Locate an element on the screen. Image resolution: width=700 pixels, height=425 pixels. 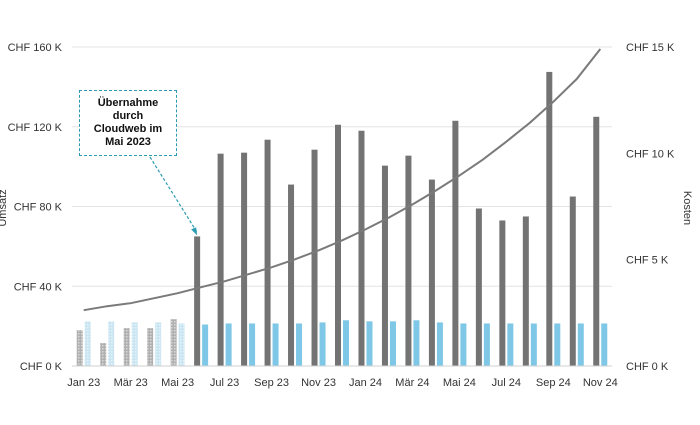
x-tick-label: Nov 24 is located at coordinates (600, 383).